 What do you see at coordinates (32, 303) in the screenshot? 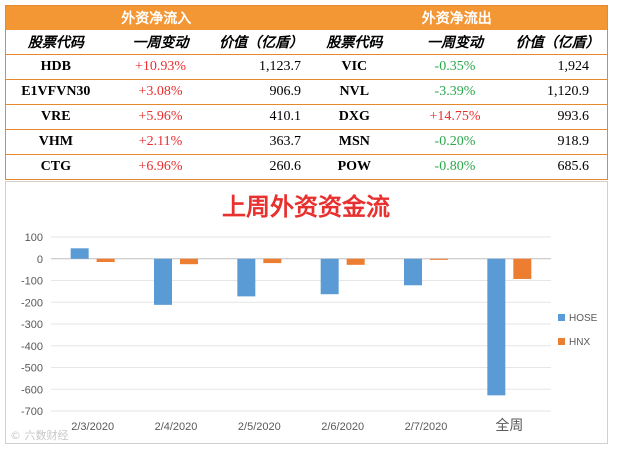
I see `y-tick-label: -200` at bounding box center [32, 303].